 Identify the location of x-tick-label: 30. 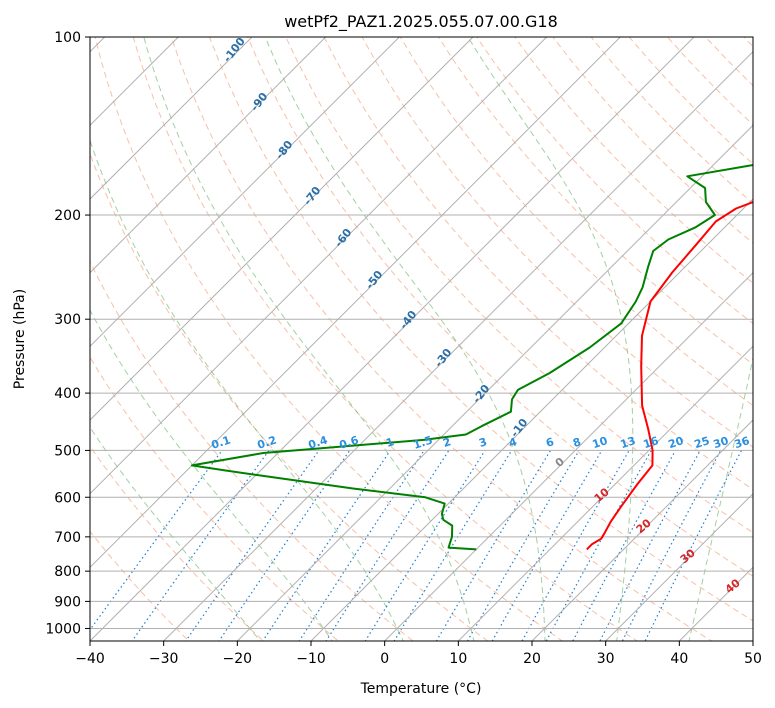
(606, 659).